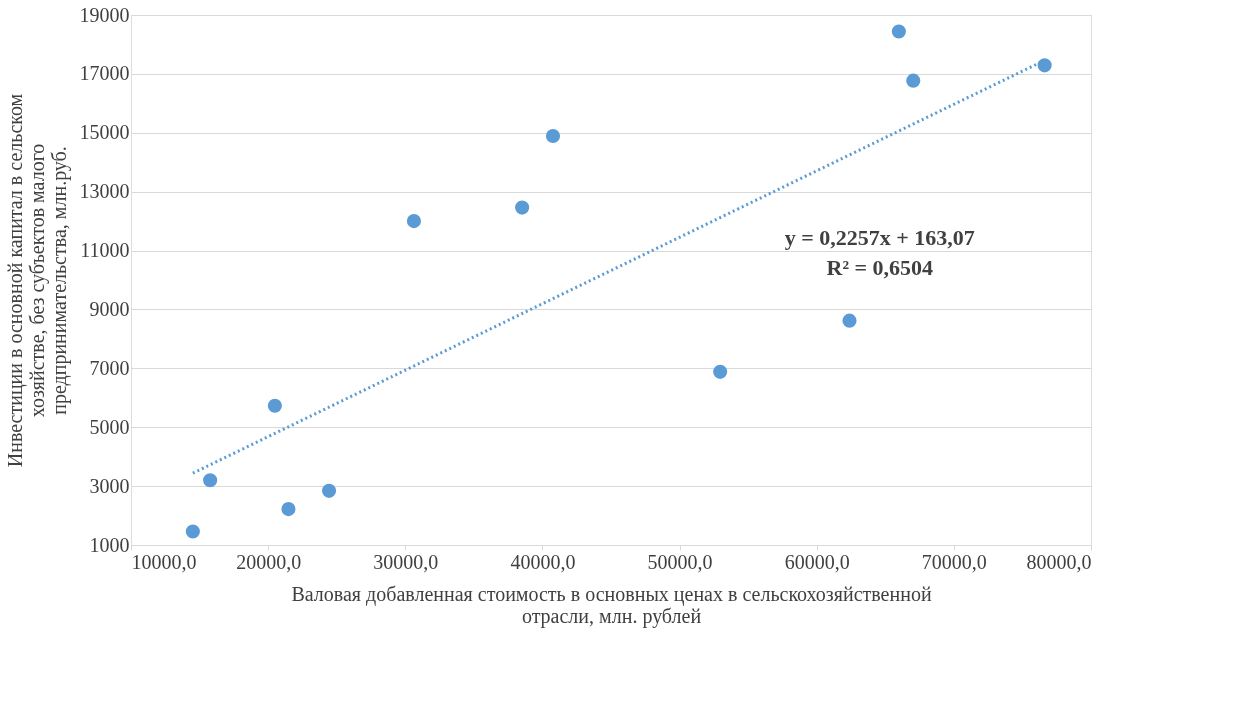  I want to click on x-tick-label: 40000,0, so click(543, 561).